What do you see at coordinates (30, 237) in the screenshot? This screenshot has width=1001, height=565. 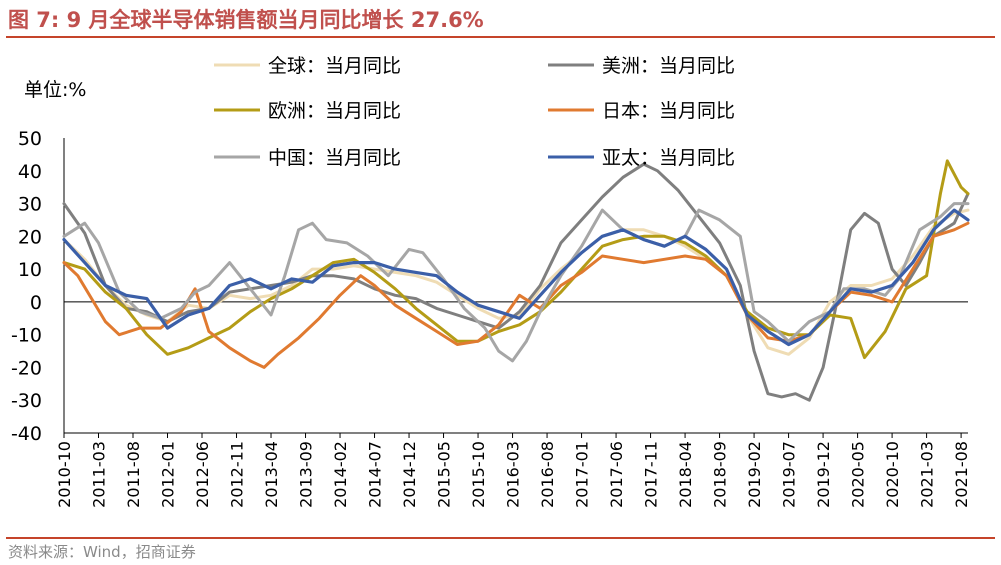 I see `y-tick-label: 20` at bounding box center [30, 237].